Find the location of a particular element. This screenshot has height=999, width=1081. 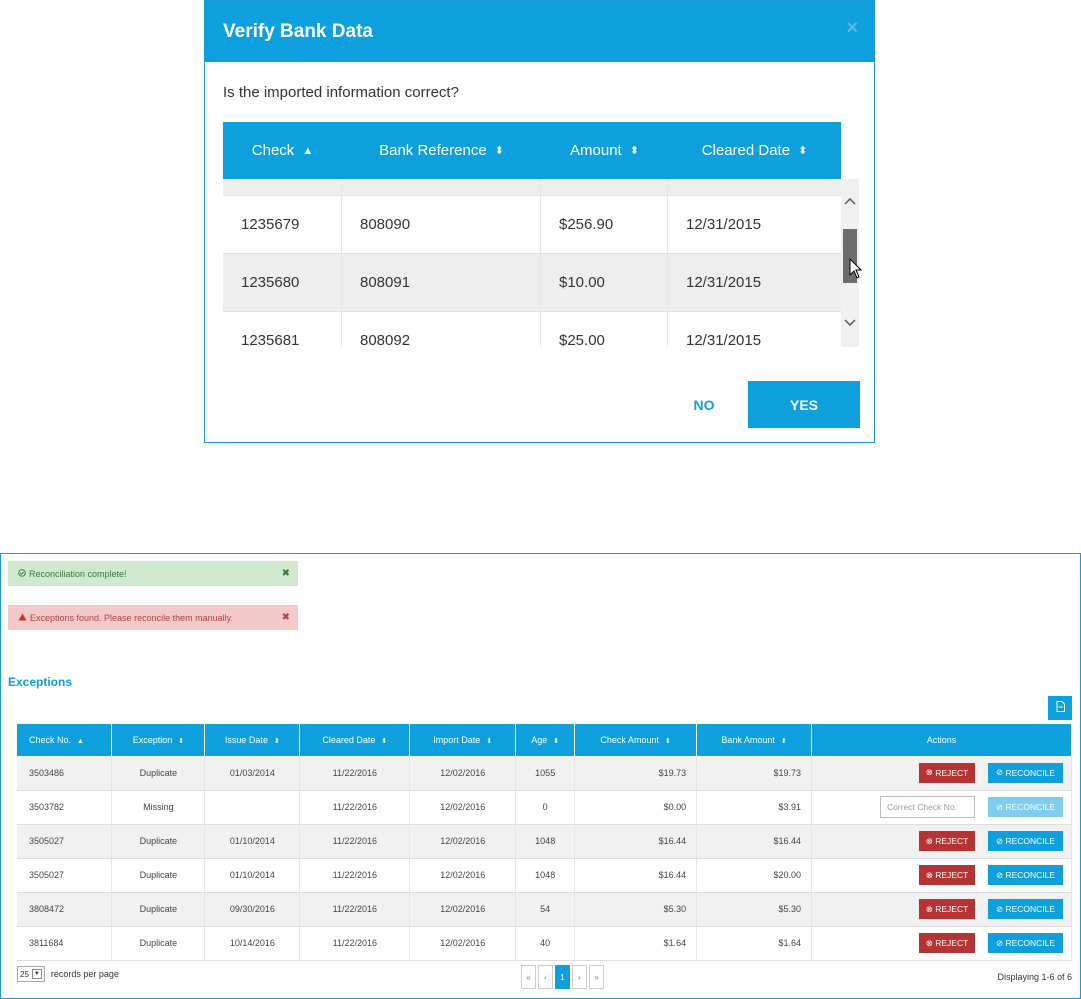

warning-icon is located at coordinates (22, 618).